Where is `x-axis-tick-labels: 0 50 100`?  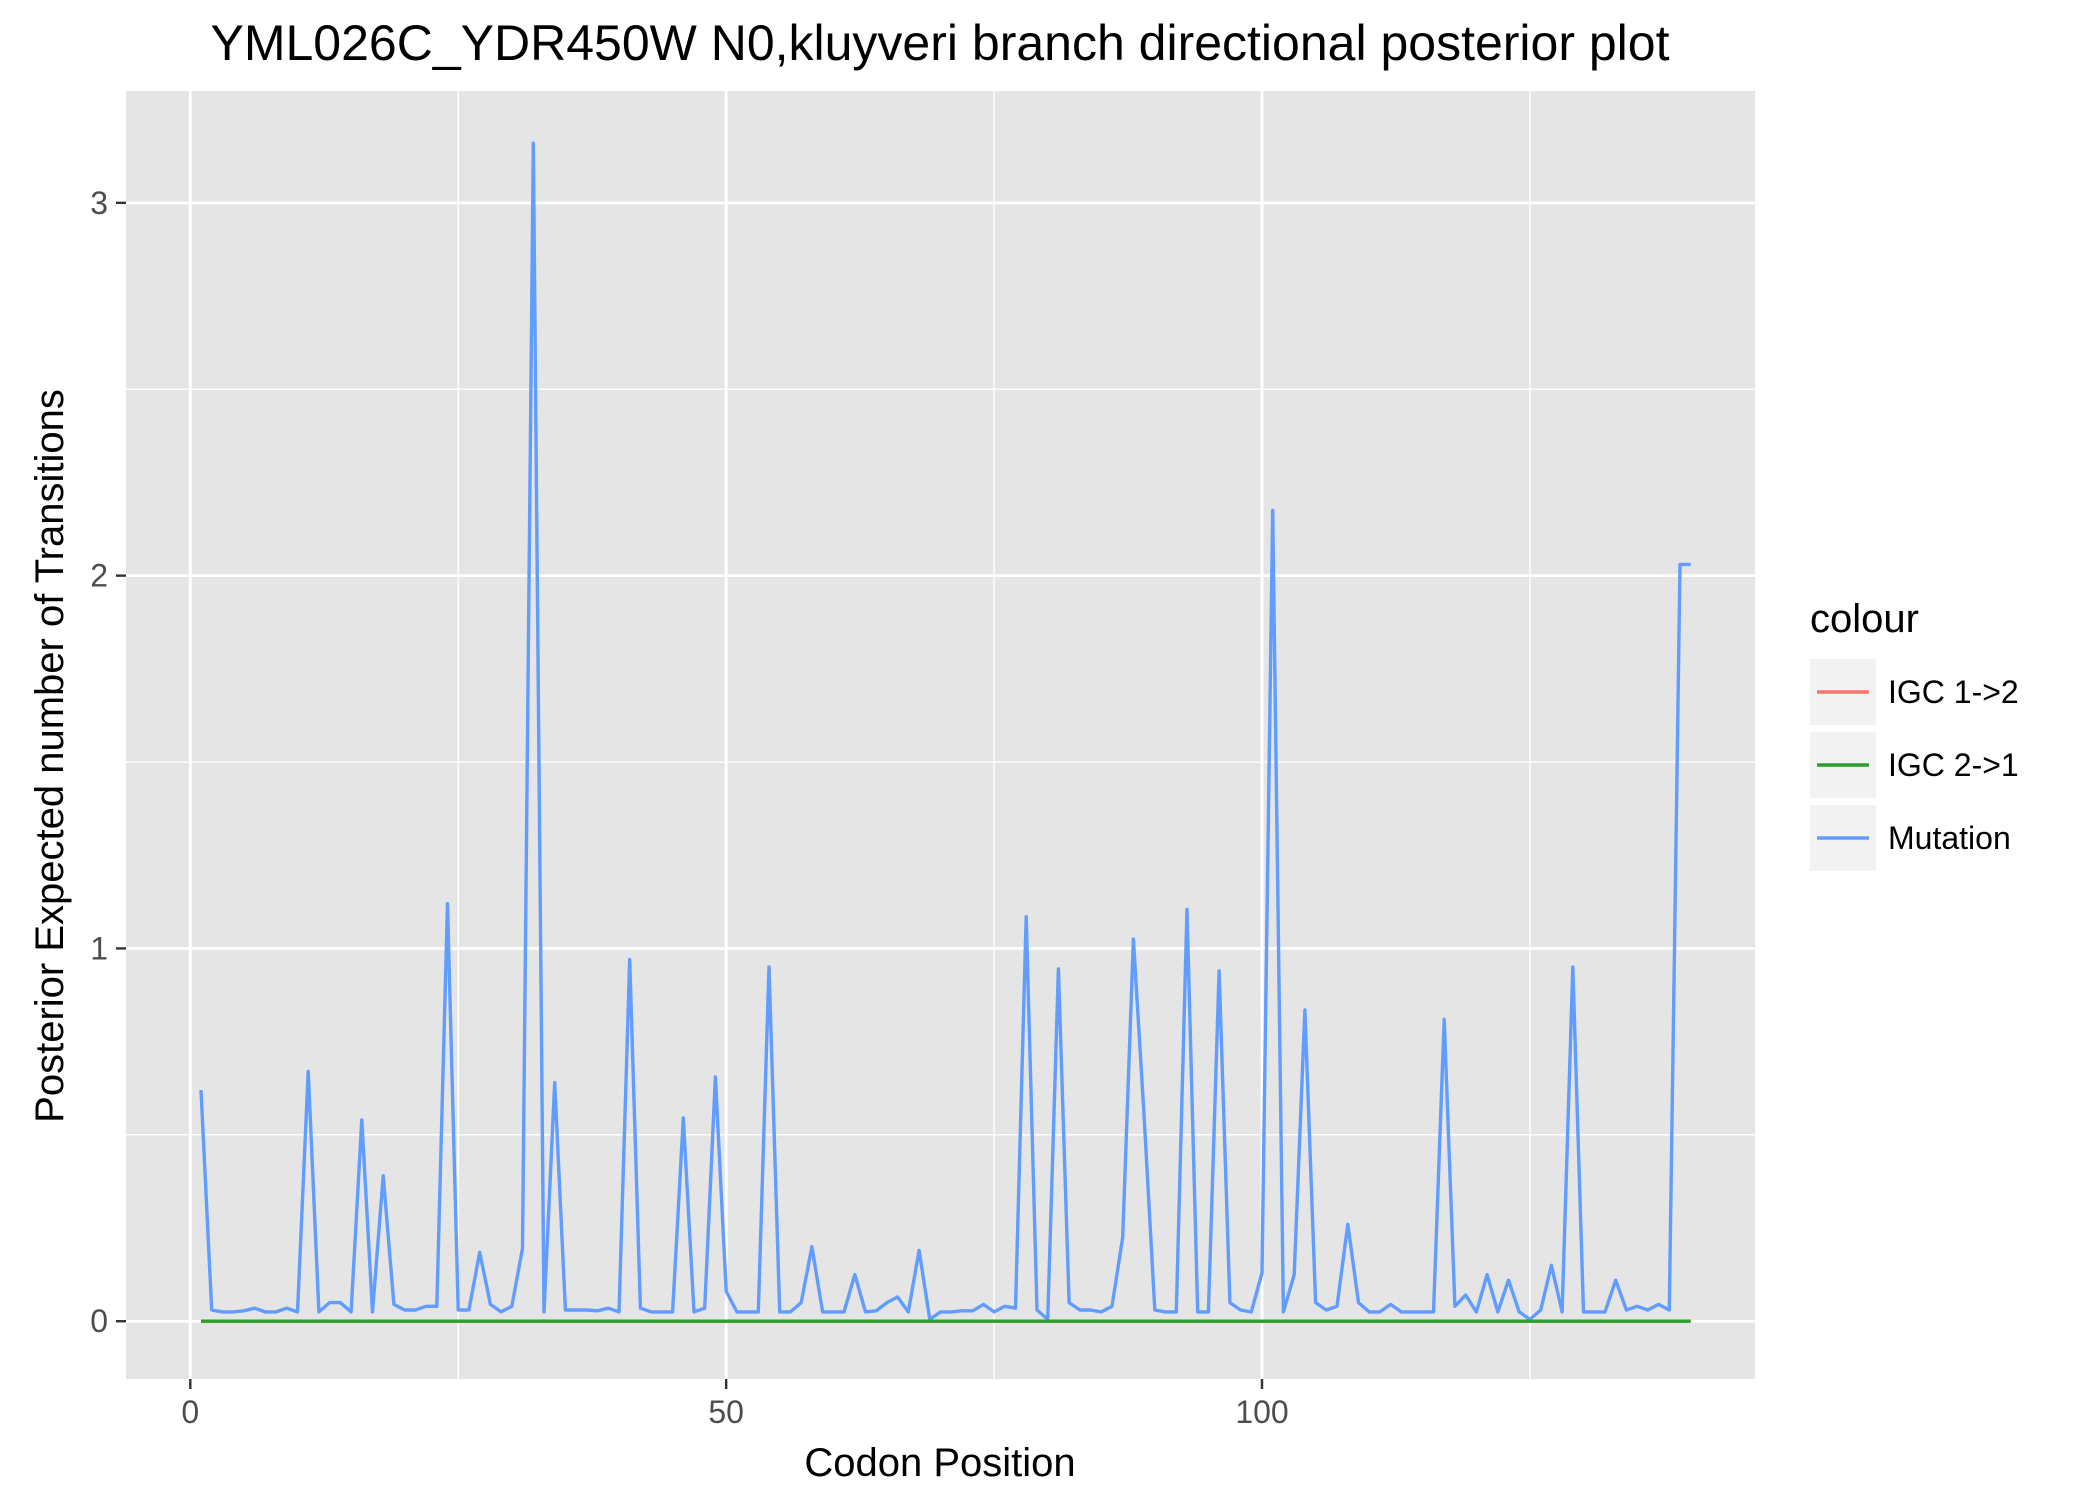 x-axis-tick-labels: 0 50 100 is located at coordinates (734, 1412).